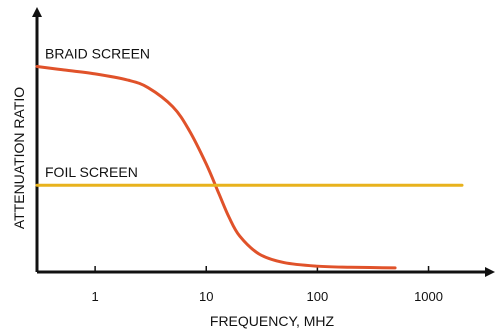  Describe the element at coordinates (267, 285) in the screenshot. I see `x-ticks: 1 10 100 1000` at that location.